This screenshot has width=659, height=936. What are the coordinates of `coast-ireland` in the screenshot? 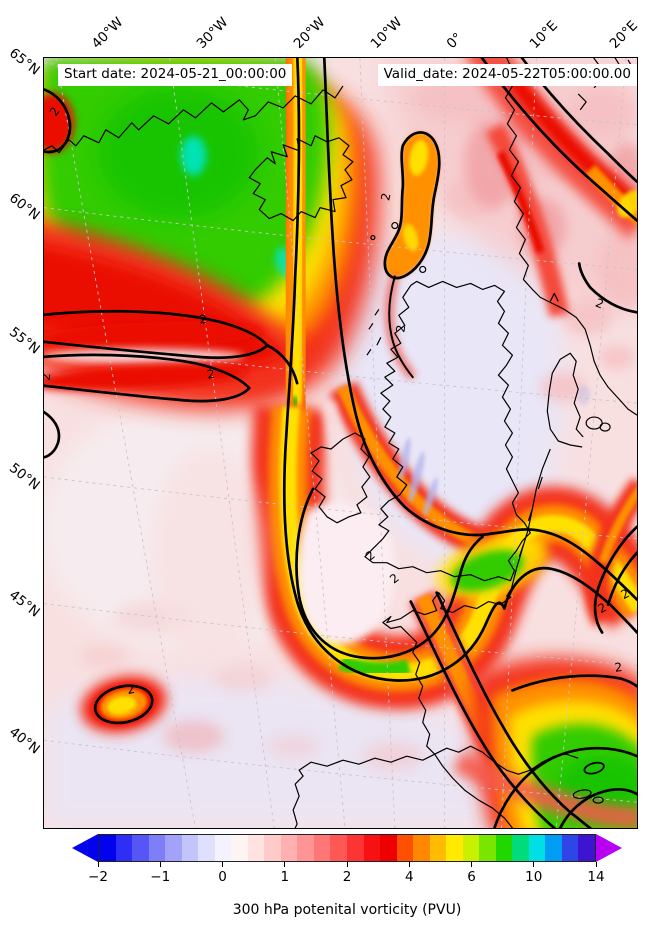 It's located at (340, 478).